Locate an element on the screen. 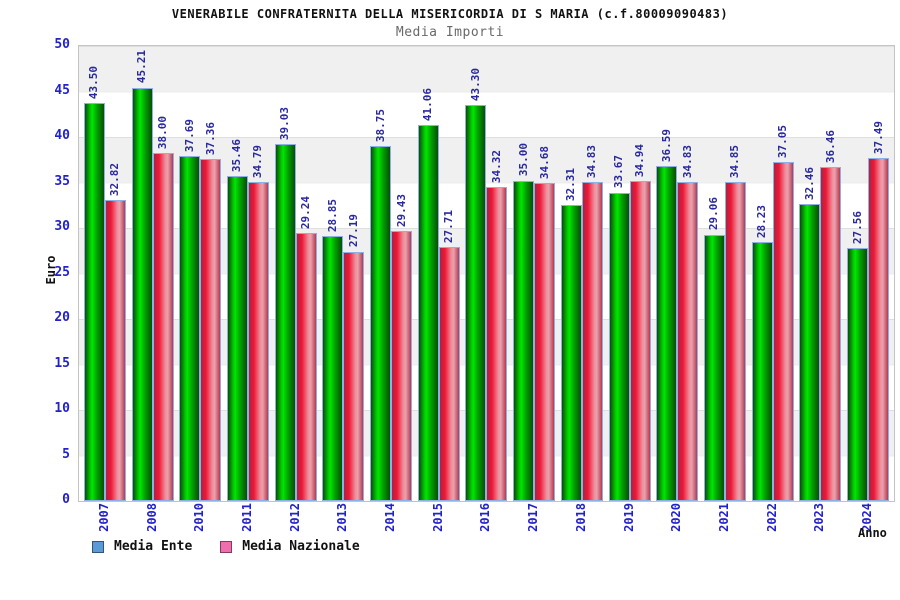  x-tick-label: 2019 is located at coordinates (628, 517).